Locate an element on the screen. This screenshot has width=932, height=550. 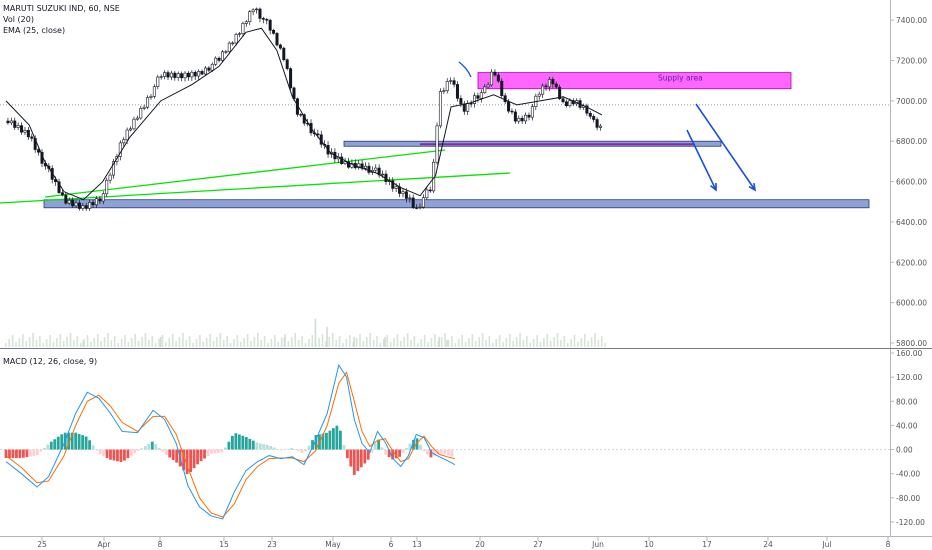
projection-arrow-1-head is located at coordinates (713, 187).